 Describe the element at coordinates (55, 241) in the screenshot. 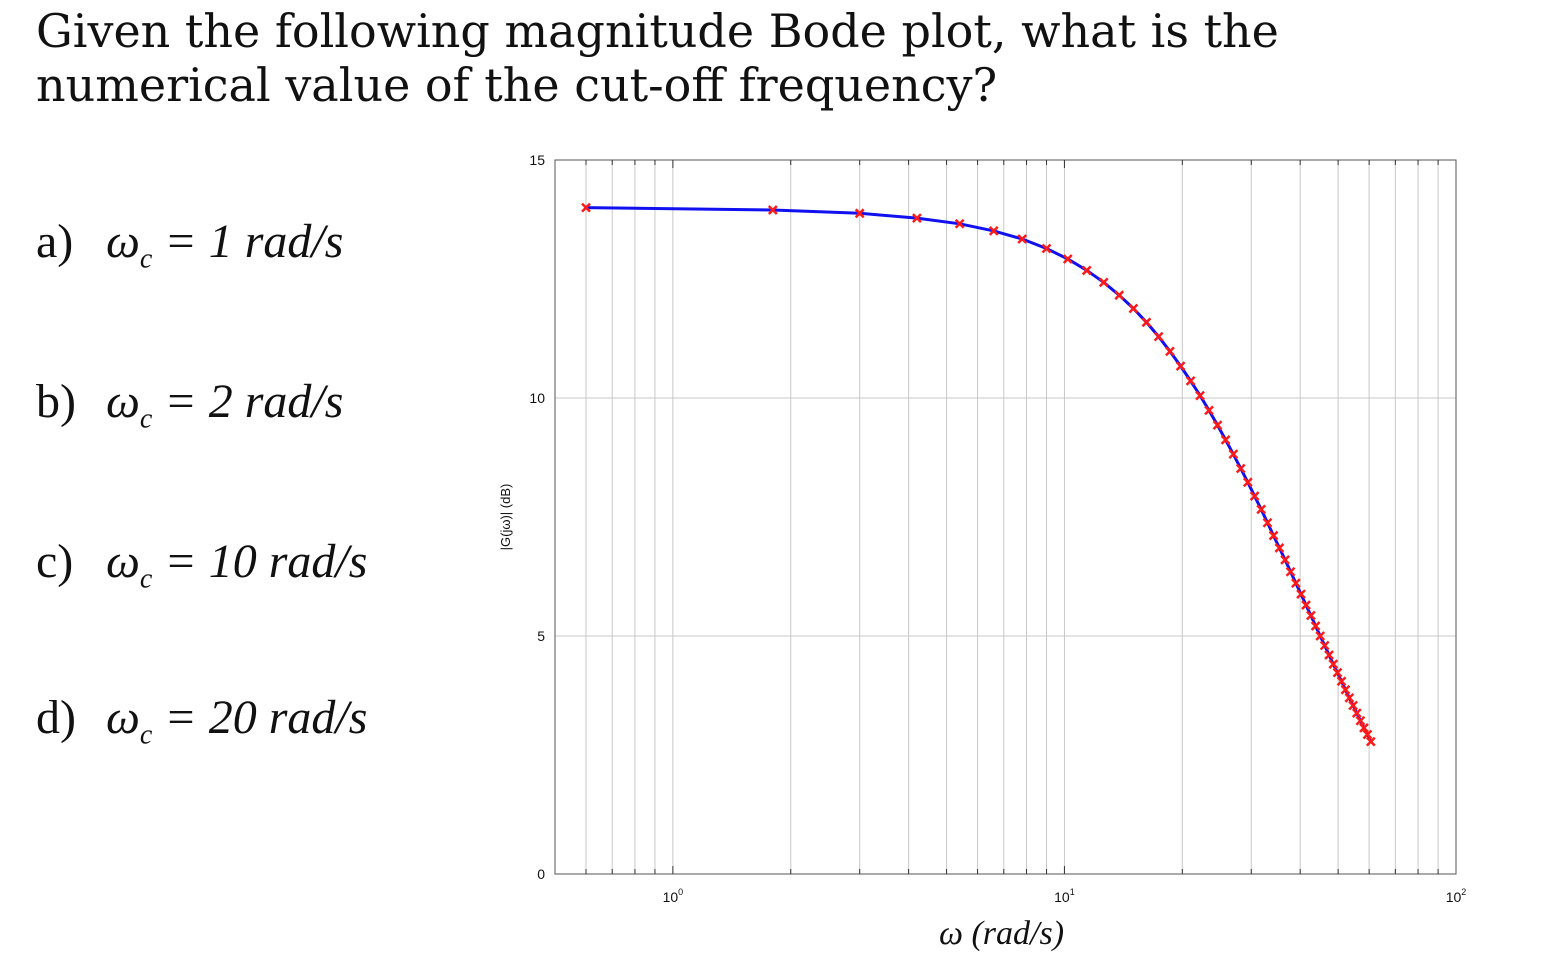

I see `option-a-letter: a)` at that location.